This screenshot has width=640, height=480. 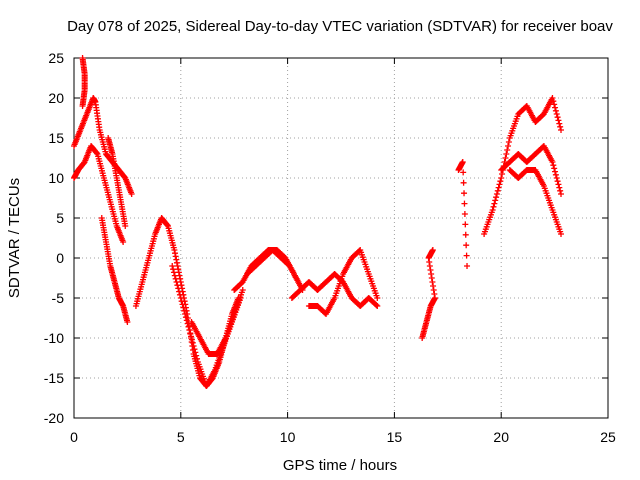 I want to click on x-tick-label: 0, so click(x=74, y=437).